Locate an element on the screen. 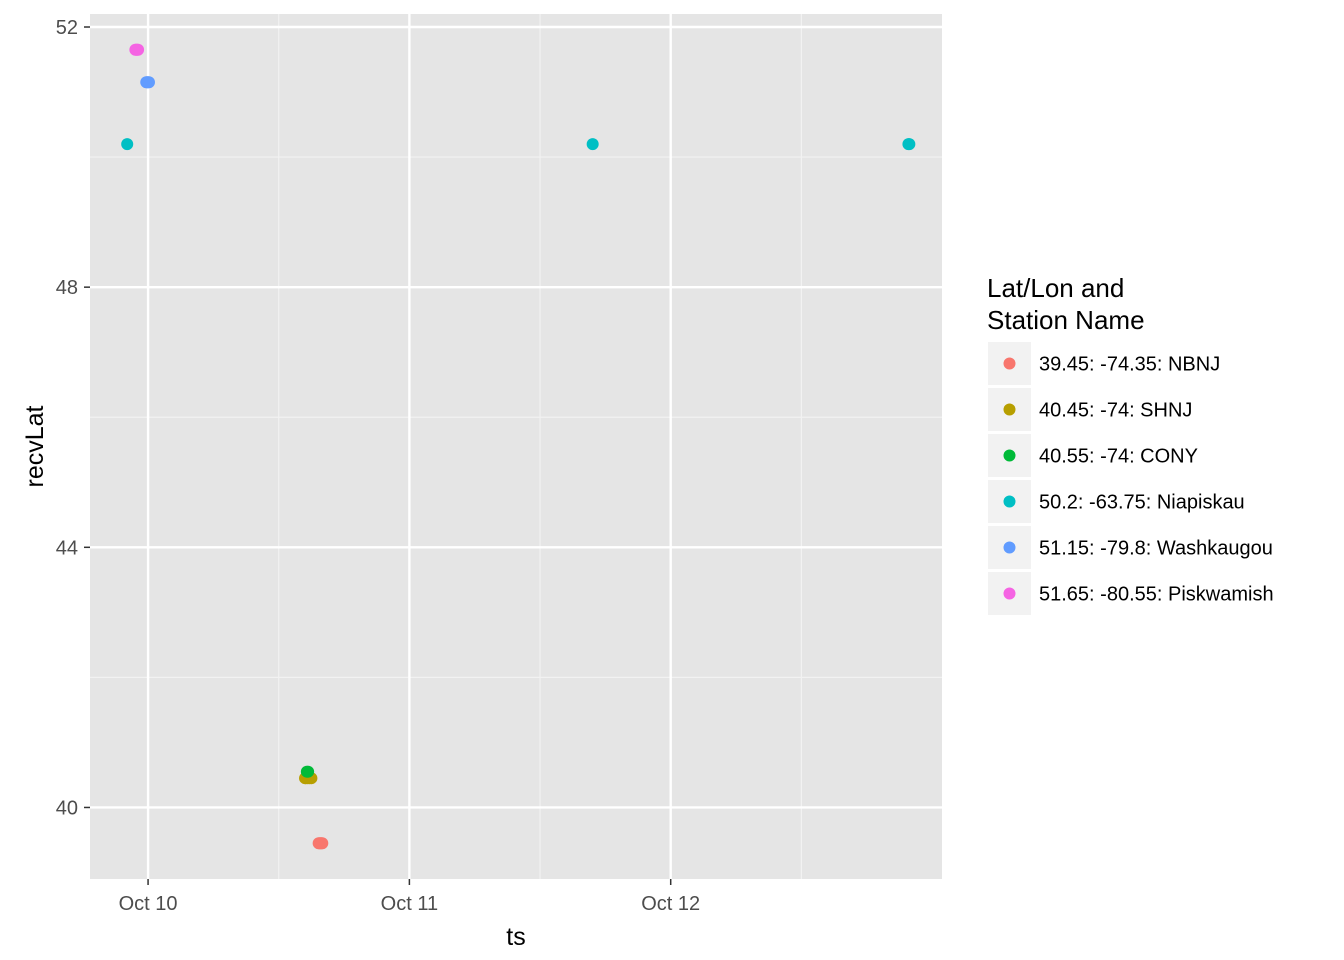 Image resolution: width=1344 pixels, height=960 pixels. legend-label: 40.55: -74: CONY is located at coordinates (1118, 457).